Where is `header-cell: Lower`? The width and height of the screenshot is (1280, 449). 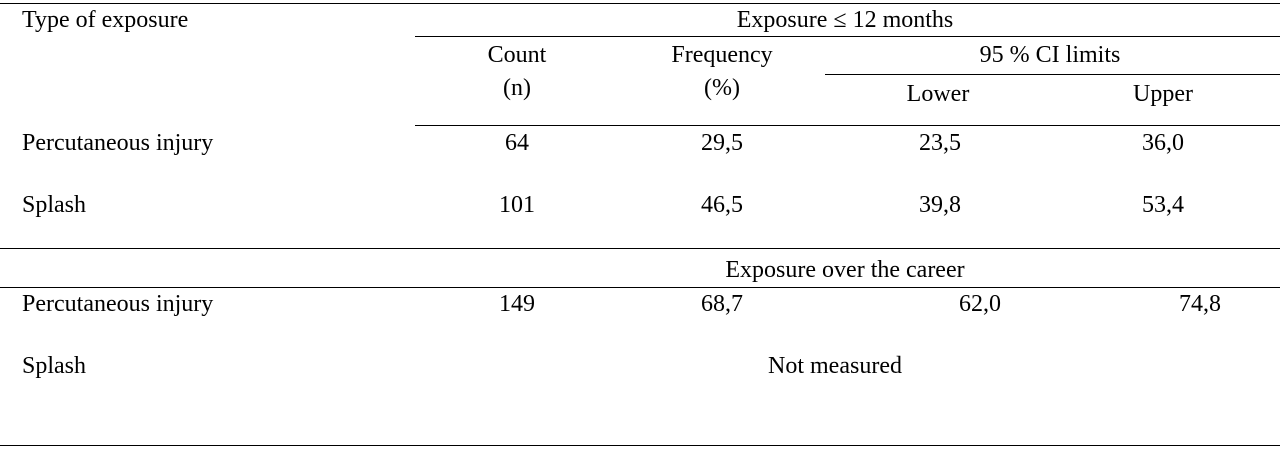
header-cell: Lower is located at coordinates (938, 94).